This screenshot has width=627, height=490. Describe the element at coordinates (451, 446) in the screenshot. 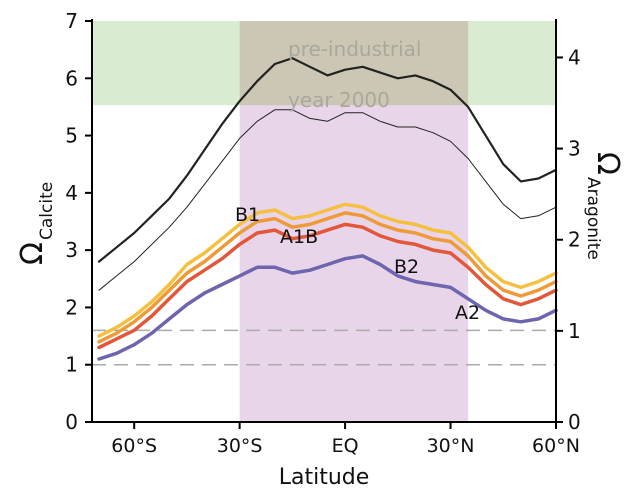

I see `x-tick-label: 30°N` at that location.